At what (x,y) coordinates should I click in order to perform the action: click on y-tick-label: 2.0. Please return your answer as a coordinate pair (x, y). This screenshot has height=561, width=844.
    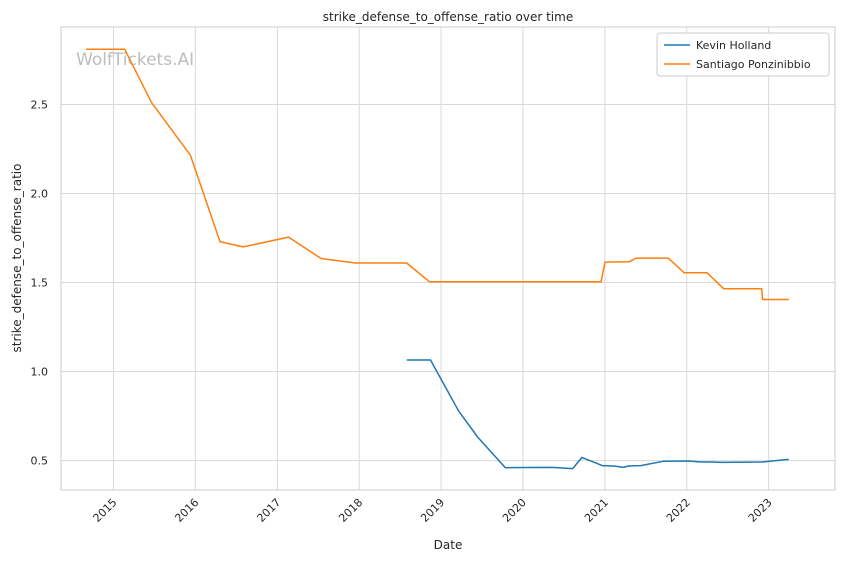
    Looking at the image, I should click on (40, 194).